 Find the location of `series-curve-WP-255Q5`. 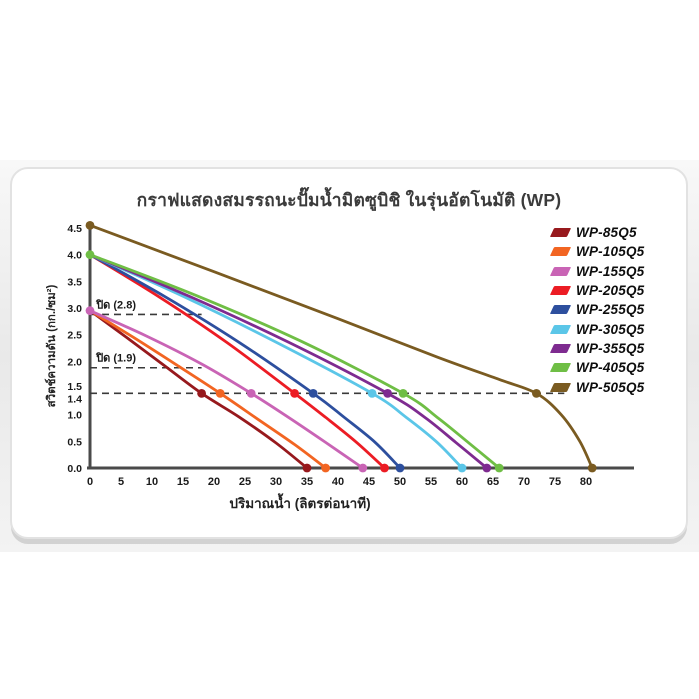

series-curve-WP-255Q5 is located at coordinates (245, 361).